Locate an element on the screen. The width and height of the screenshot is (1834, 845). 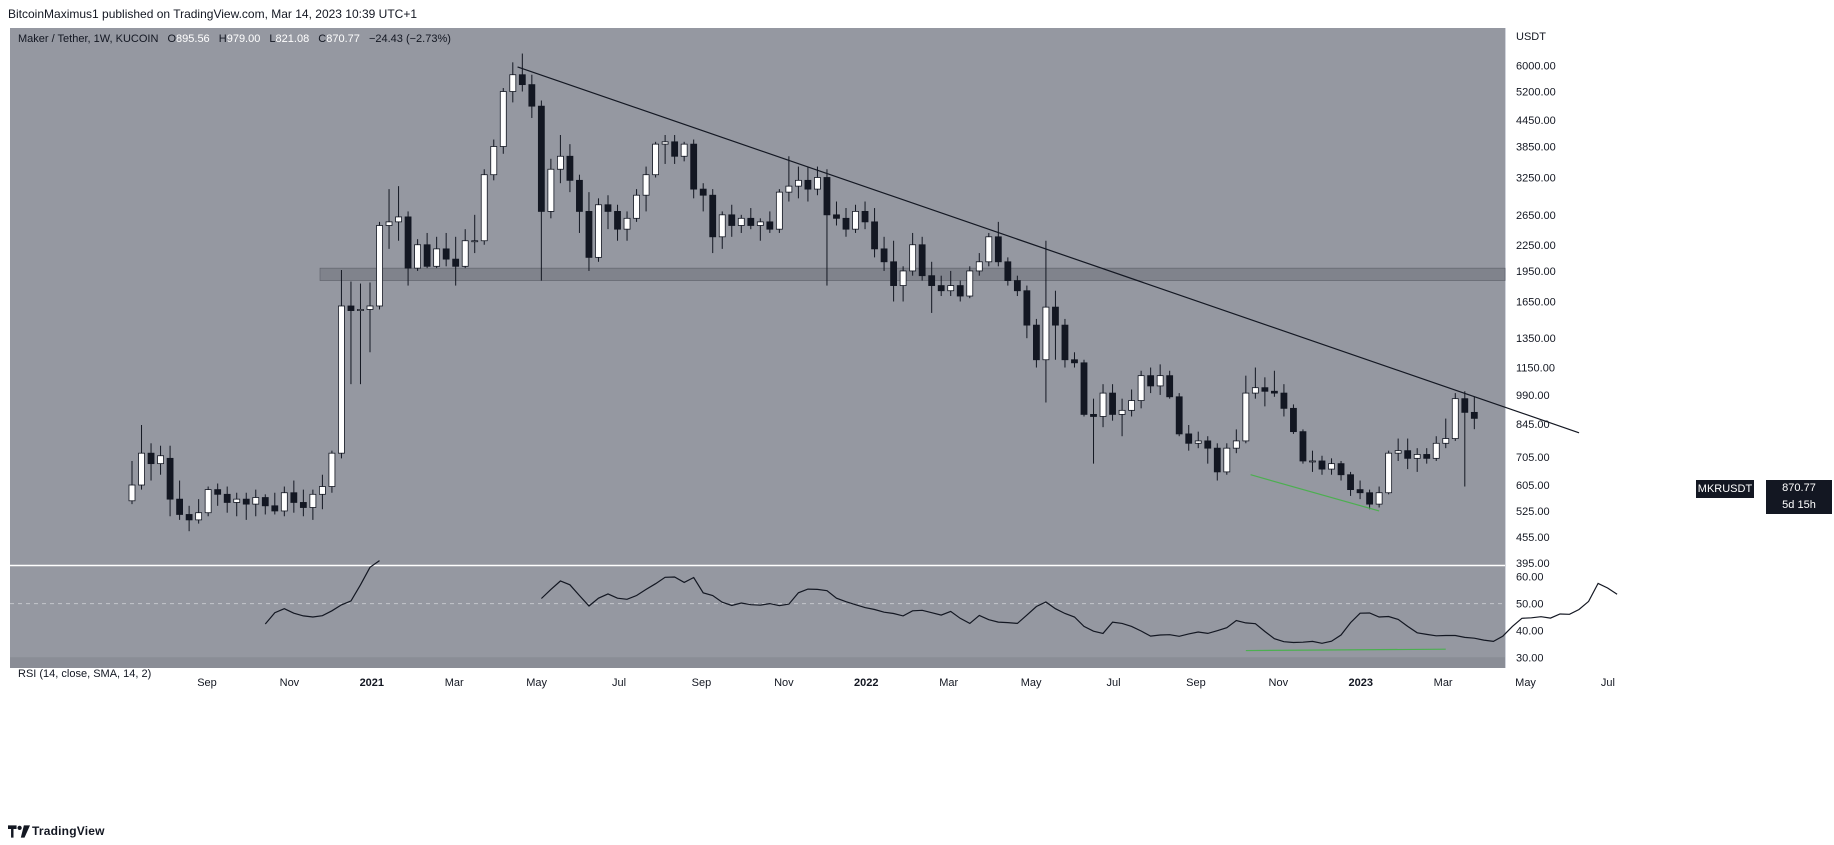
rsi-title: RSI (14, close, SMA, 14, 2) is located at coordinates (85, 674).